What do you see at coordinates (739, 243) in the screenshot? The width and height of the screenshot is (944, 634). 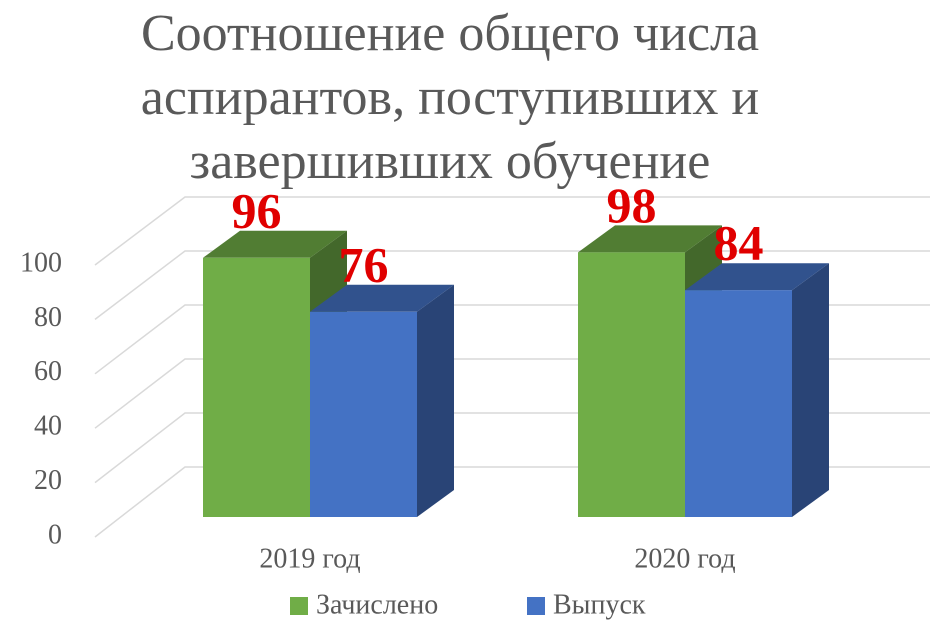 I see `value-label: 84` at bounding box center [739, 243].